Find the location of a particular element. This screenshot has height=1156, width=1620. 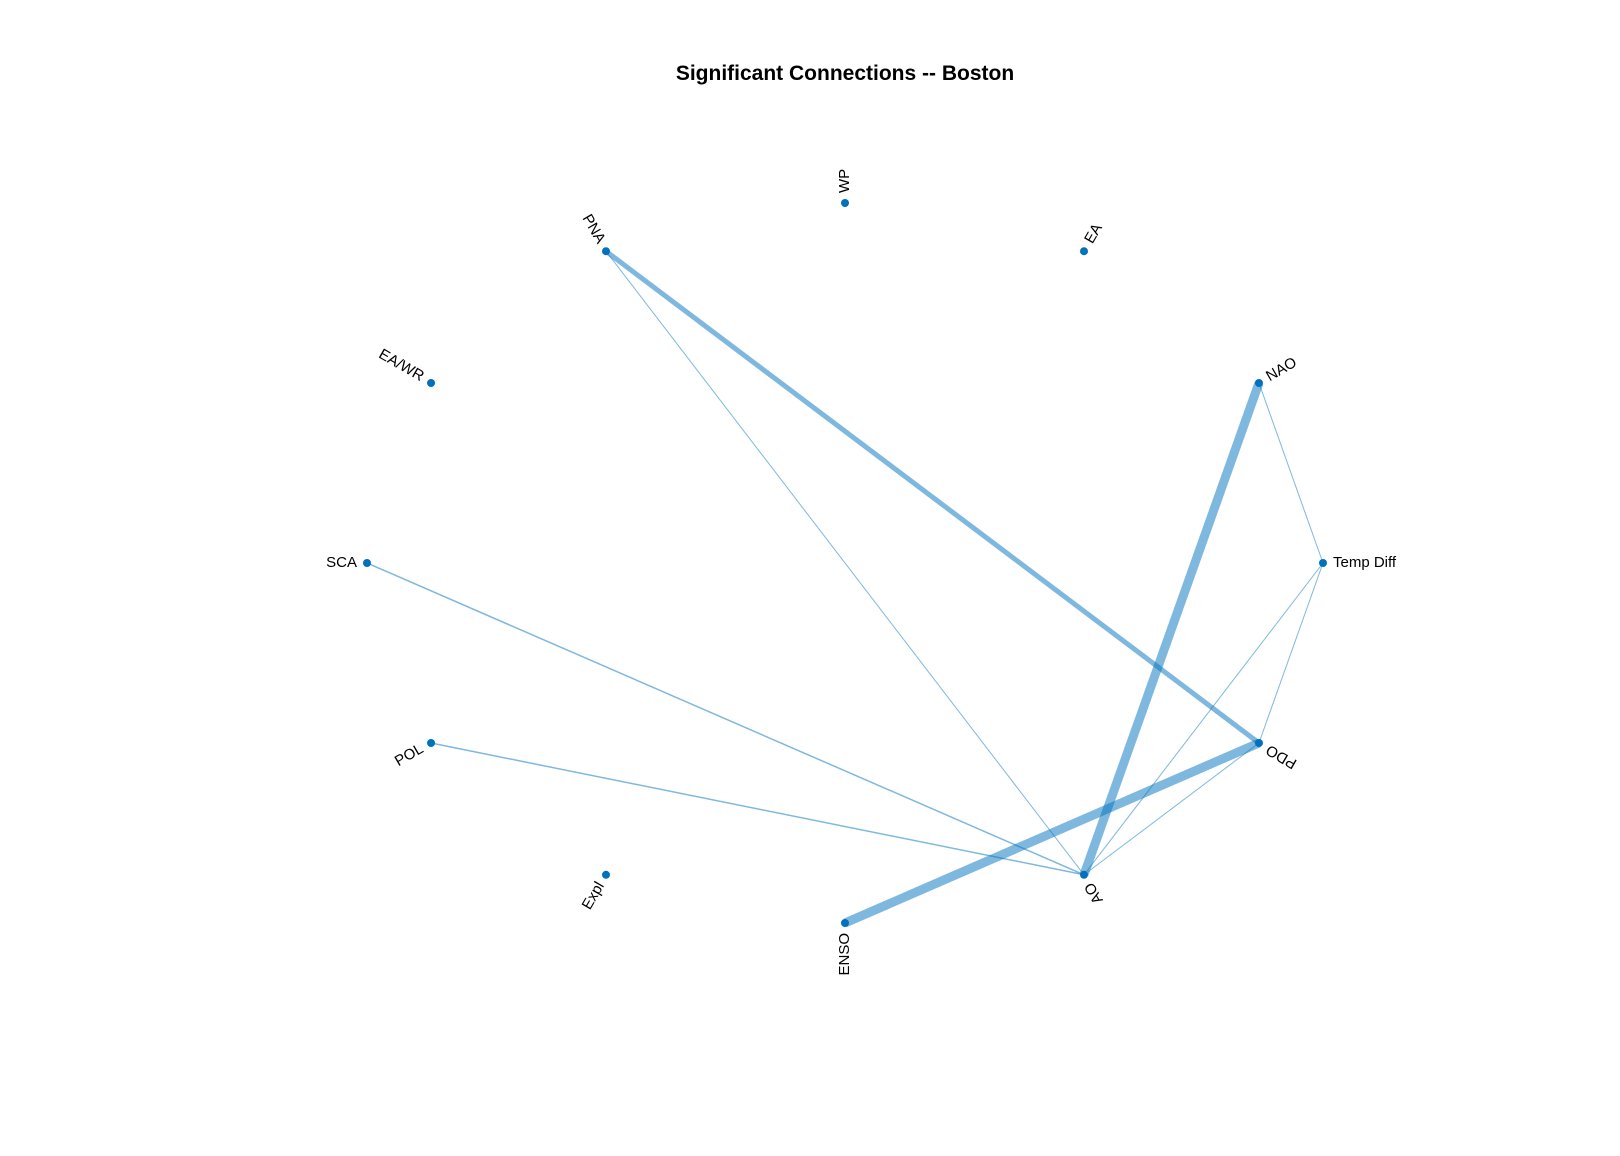

node-label-nao: NAO is located at coordinates (1281, 369).